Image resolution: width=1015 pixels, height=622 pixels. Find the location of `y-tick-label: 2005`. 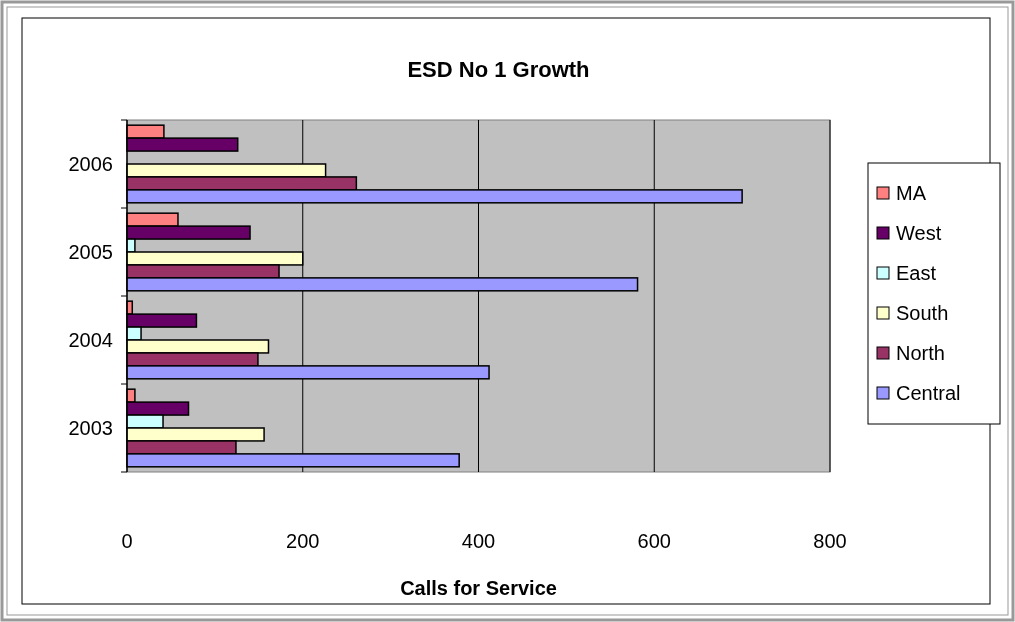

y-tick-label: 2005 is located at coordinates (90, 252).